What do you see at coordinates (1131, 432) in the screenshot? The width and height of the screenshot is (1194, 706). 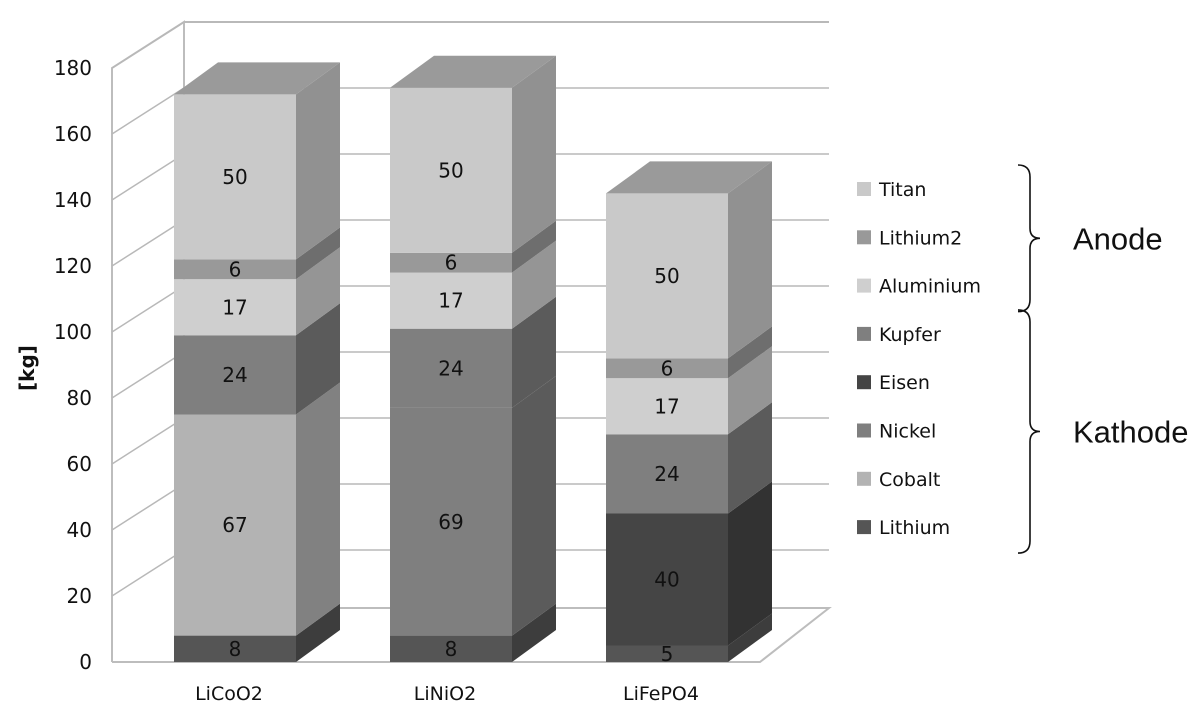 I see `group-label-kathode: Kathode` at bounding box center [1131, 432].